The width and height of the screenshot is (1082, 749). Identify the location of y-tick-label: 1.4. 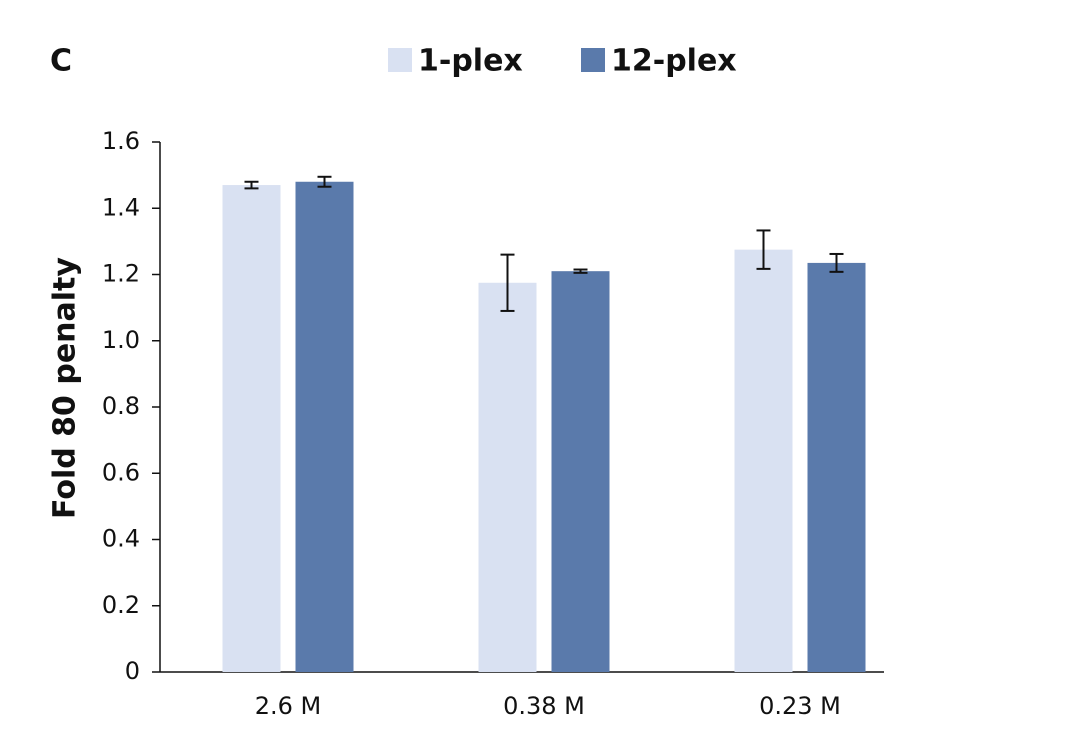
(121, 207).